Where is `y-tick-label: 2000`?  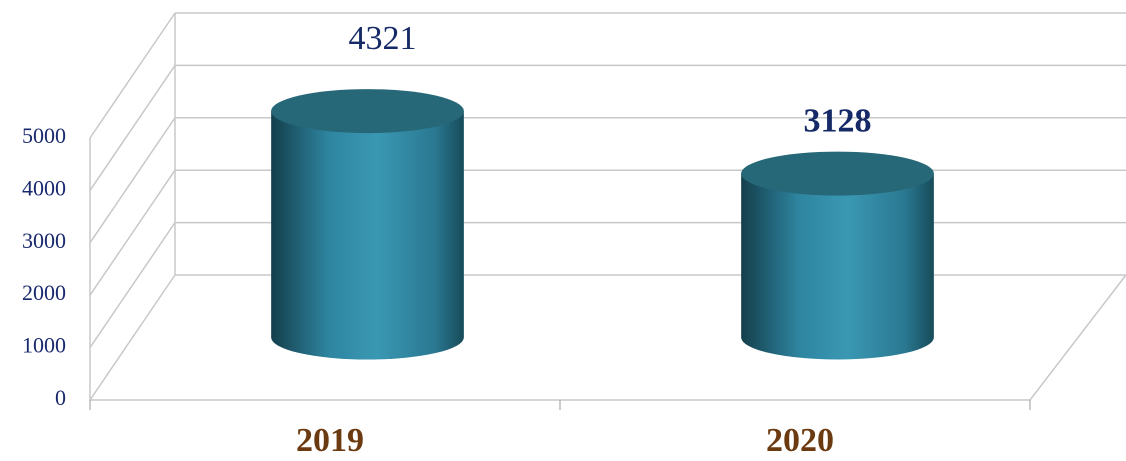
y-tick-label: 2000 is located at coordinates (44, 292).